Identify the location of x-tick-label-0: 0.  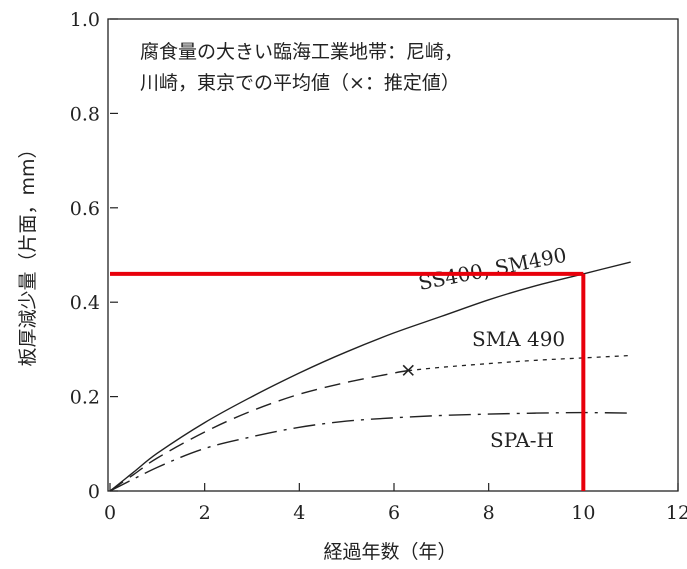
(110, 513).